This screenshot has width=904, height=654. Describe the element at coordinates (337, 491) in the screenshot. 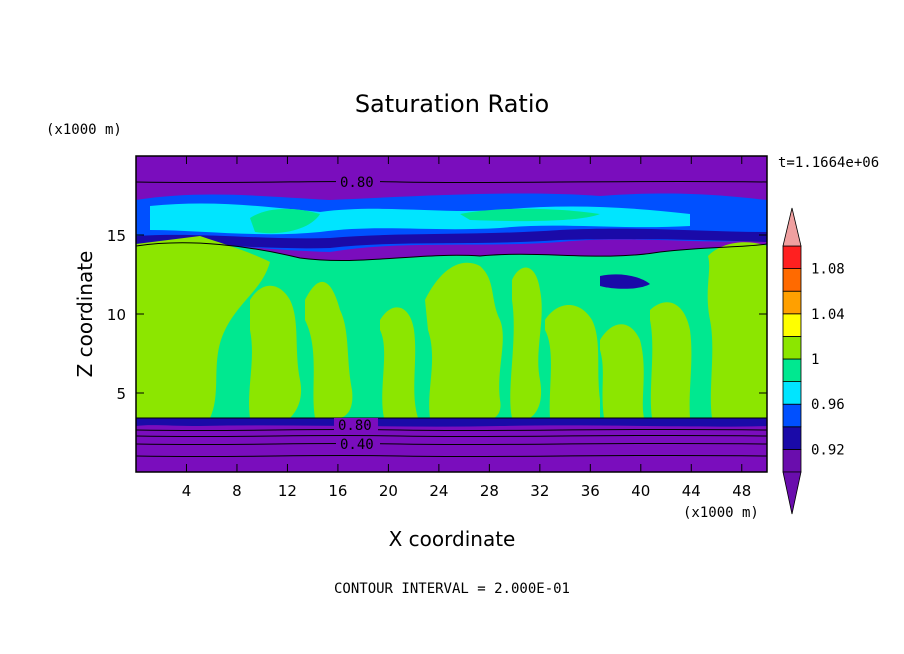

I see `x-tick-label: 16` at that location.